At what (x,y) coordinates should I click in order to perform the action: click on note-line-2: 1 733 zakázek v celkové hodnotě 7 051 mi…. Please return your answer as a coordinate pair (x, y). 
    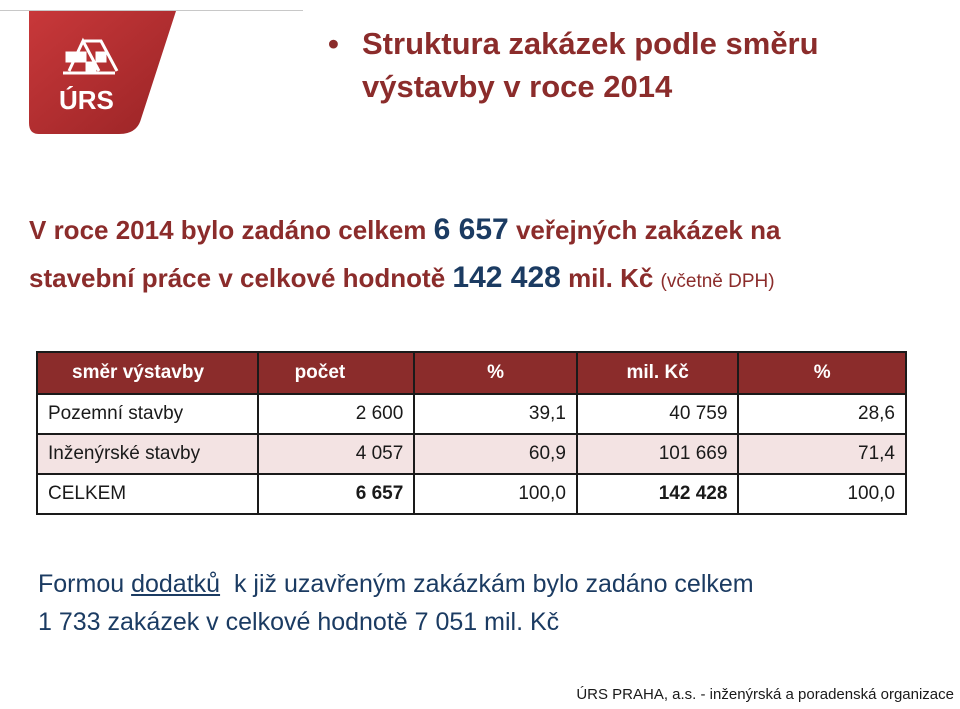
    Looking at the image, I should click on (299, 622).